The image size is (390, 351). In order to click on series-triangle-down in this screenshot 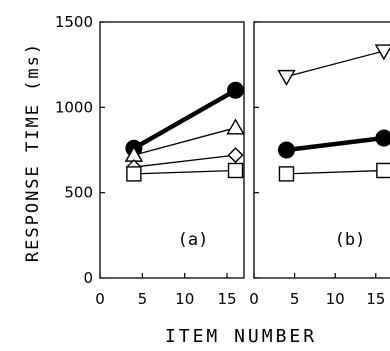, I will do `click(333, 65)`.